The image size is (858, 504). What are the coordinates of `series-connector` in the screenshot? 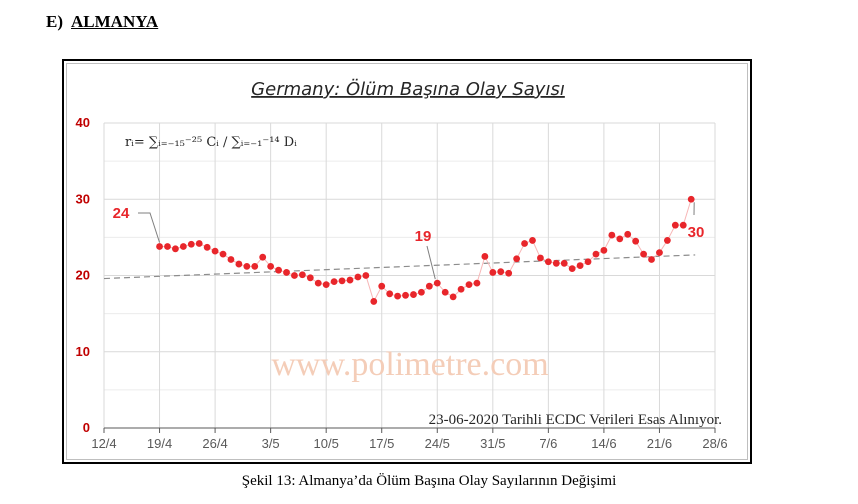 It's located at (425, 251).